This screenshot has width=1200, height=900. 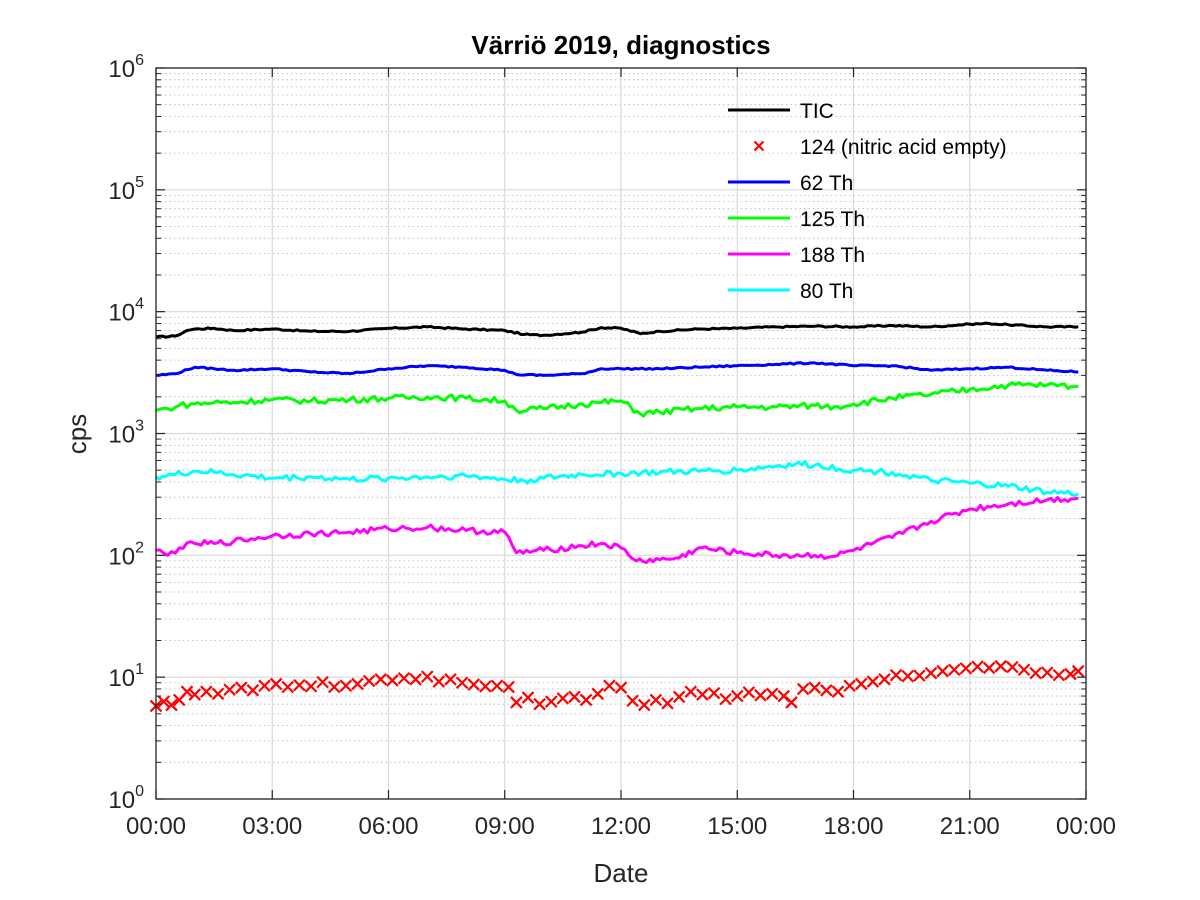 I want to click on series-tic-line, so click(x=617, y=330).